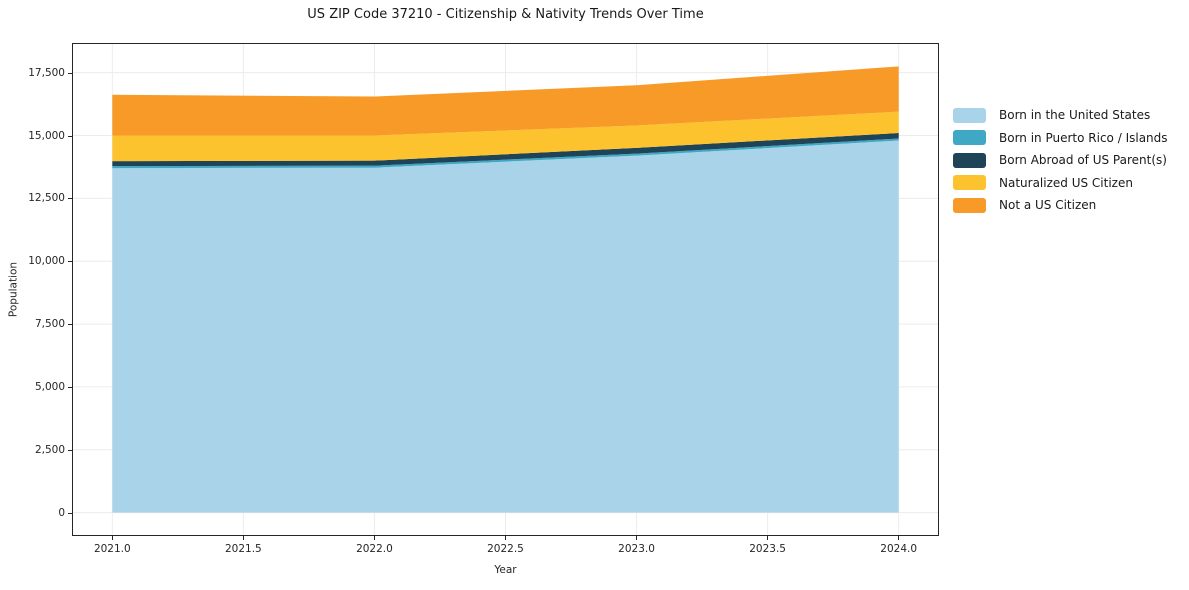 Image resolution: width=1189 pixels, height=590 pixels. What do you see at coordinates (1075, 115) in the screenshot?
I see `legend-item-label: Born in the United States` at bounding box center [1075, 115].